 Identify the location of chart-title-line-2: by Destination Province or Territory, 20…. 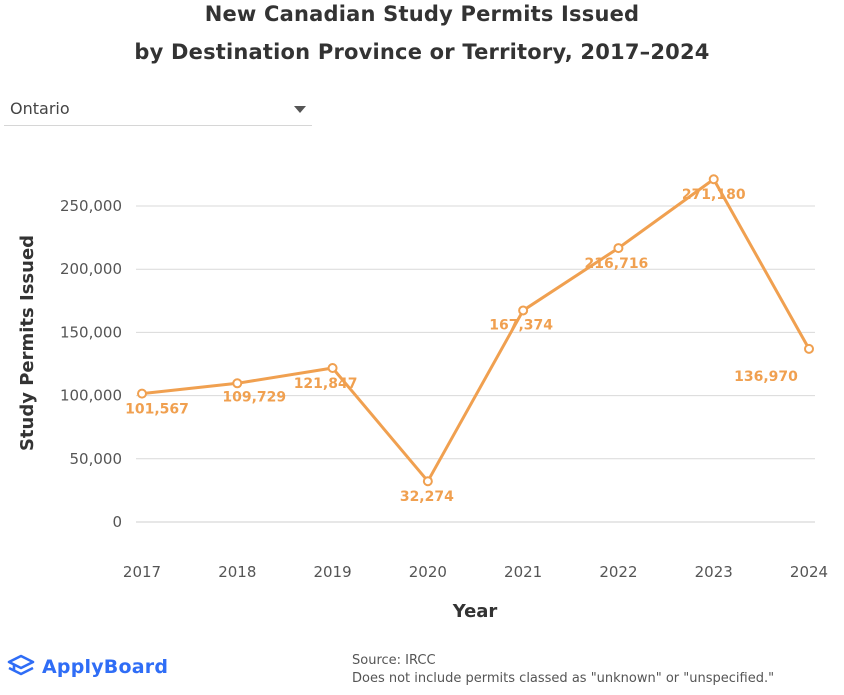
(422, 52).